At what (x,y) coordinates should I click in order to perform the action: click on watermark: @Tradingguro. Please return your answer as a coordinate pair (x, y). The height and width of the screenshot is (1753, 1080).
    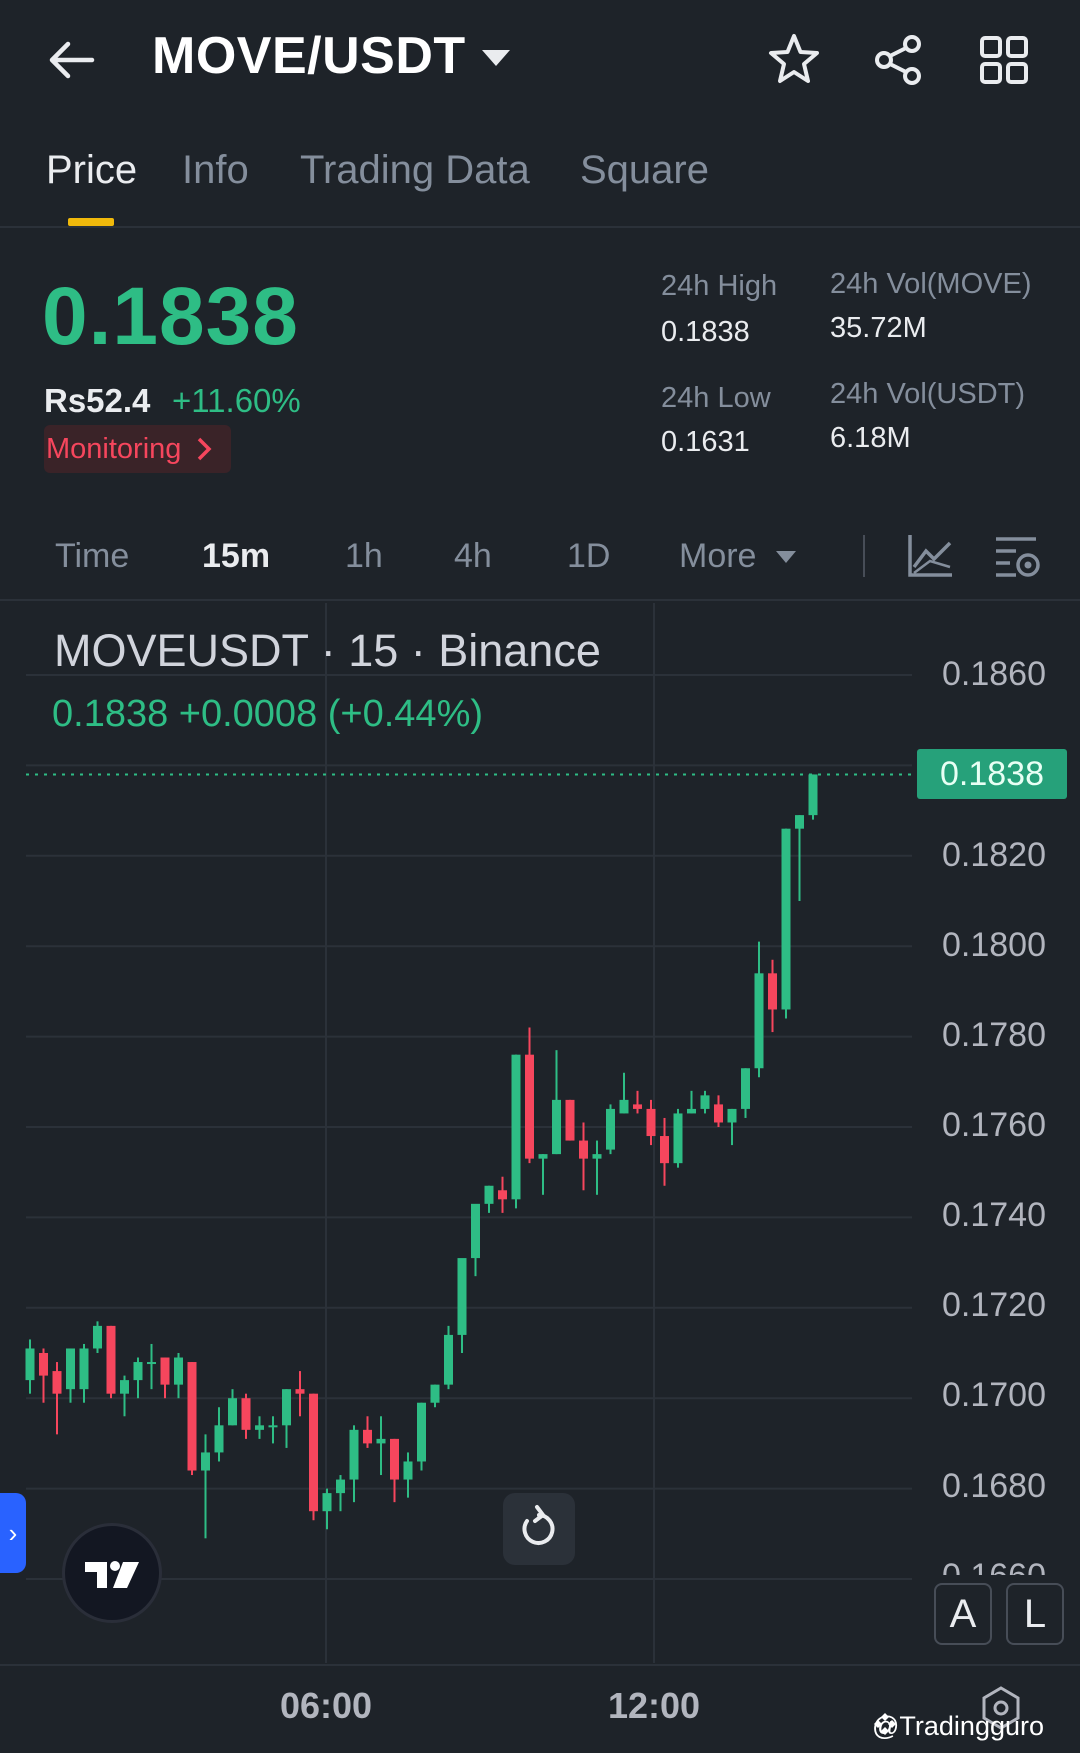
    Looking at the image, I should click on (958, 1726).